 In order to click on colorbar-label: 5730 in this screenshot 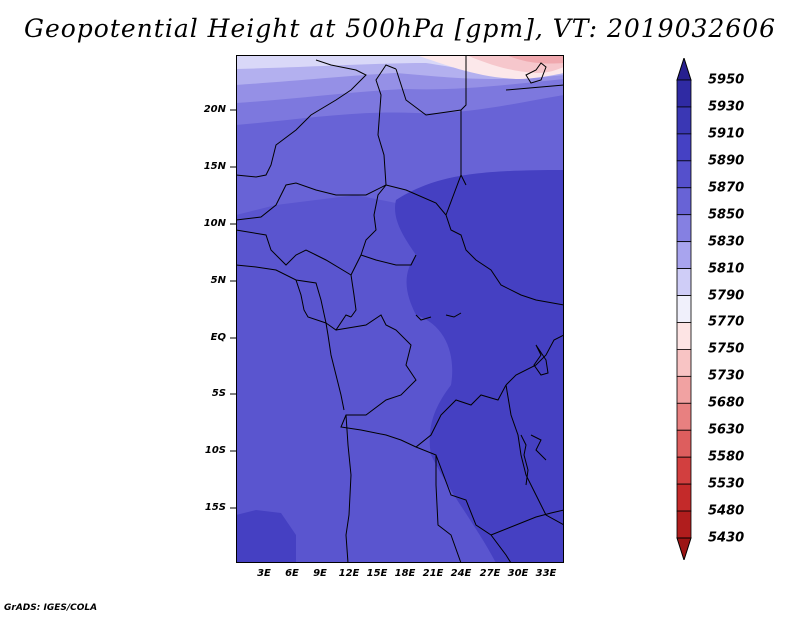, I will do `click(726, 376)`.